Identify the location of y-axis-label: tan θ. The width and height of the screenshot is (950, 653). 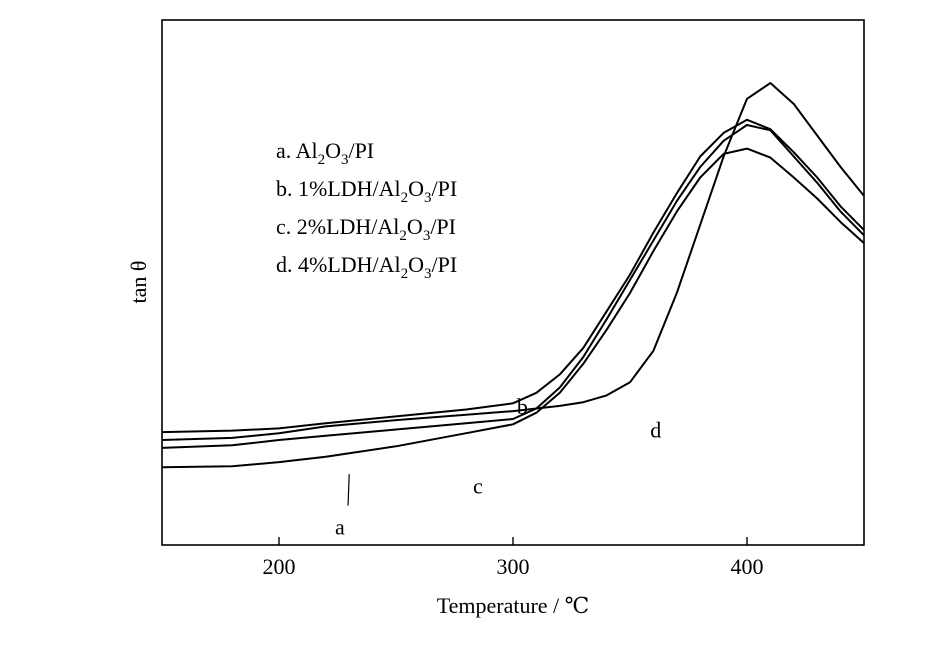
(138, 282).